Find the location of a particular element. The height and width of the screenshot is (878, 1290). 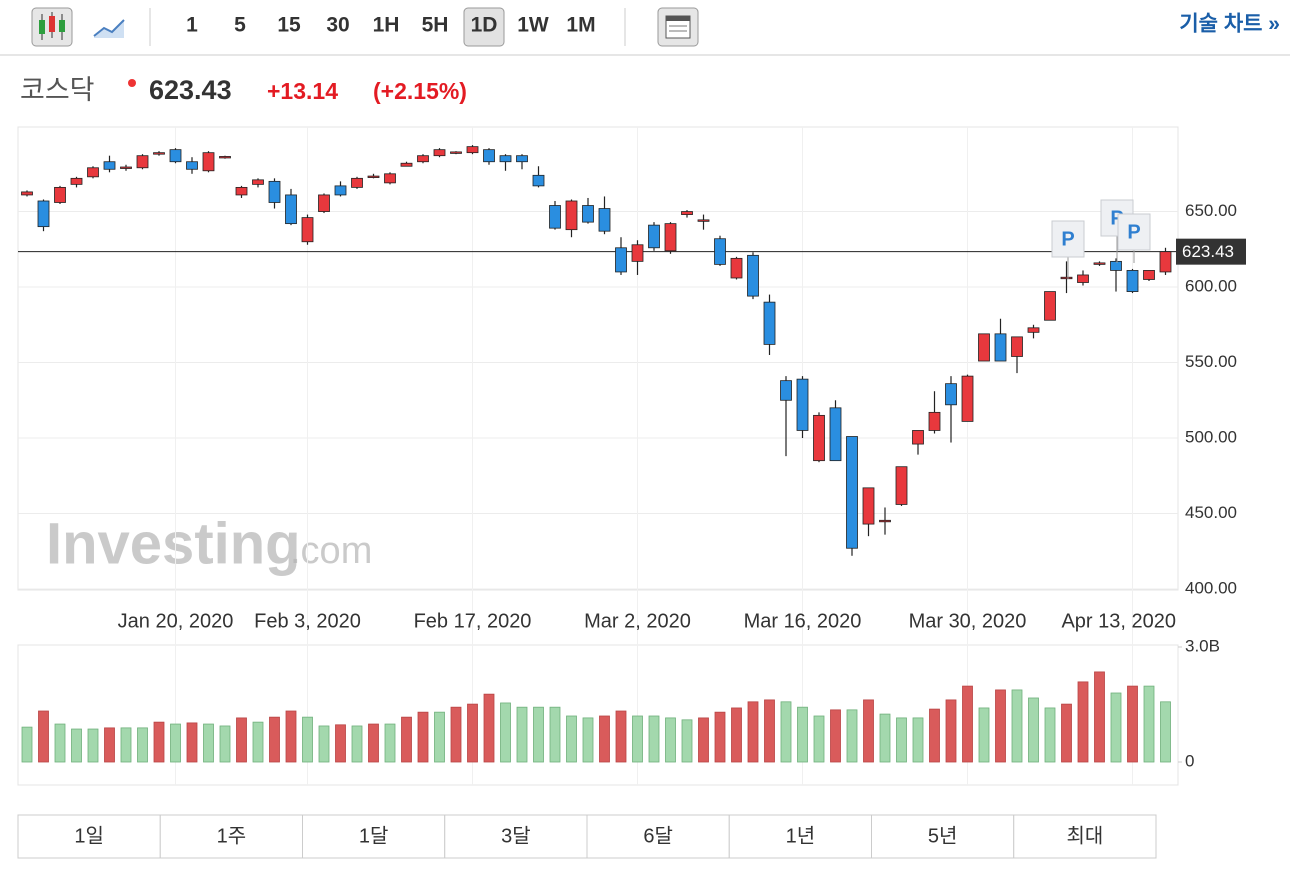

interval-button: 1W is located at coordinates (533, 25).